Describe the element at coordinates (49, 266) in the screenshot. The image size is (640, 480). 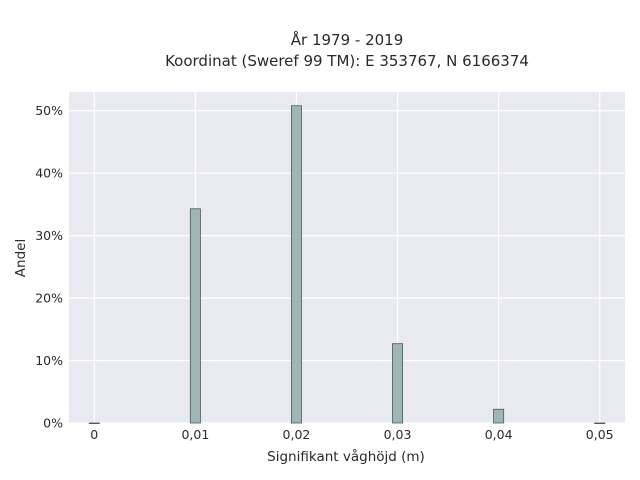
I see `y-tick-labels: 0% 10% 20% 30% 40% 50%` at that location.